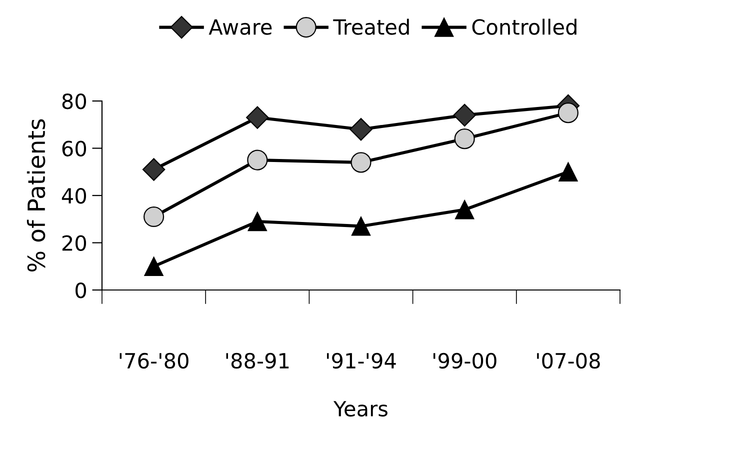 This screenshot has height=464, width=739. What do you see at coordinates (568, 360) in the screenshot?
I see `x-tick-label: '07-08` at bounding box center [568, 360].